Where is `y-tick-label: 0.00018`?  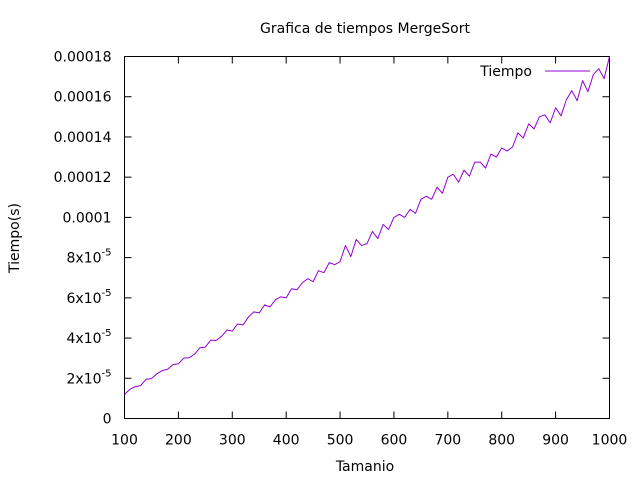
y-tick-label: 0.00018 is located at coordinates (83, 58).